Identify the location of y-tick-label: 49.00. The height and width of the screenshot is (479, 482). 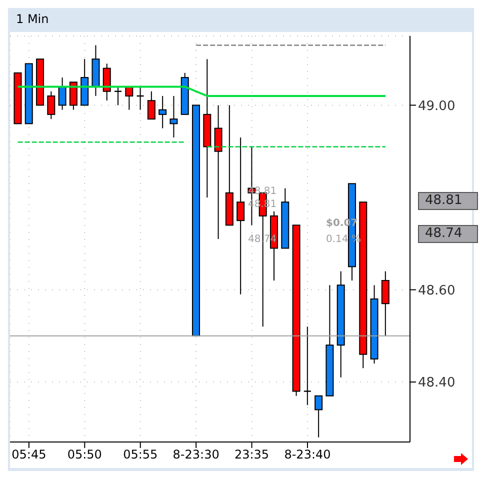
(437, 106).